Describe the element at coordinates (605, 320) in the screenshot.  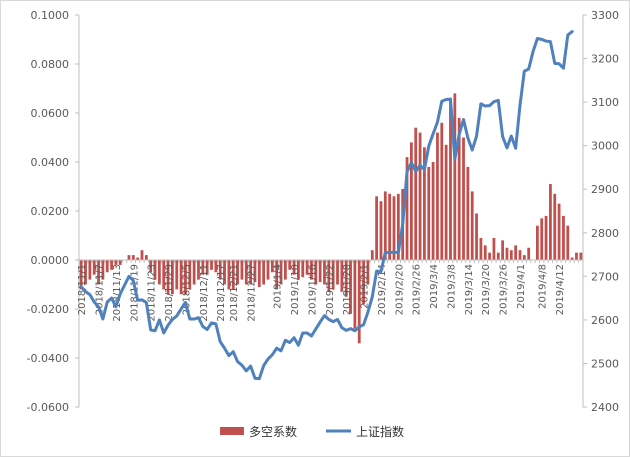
I see `right-tick-label-2: 2600` at that location.